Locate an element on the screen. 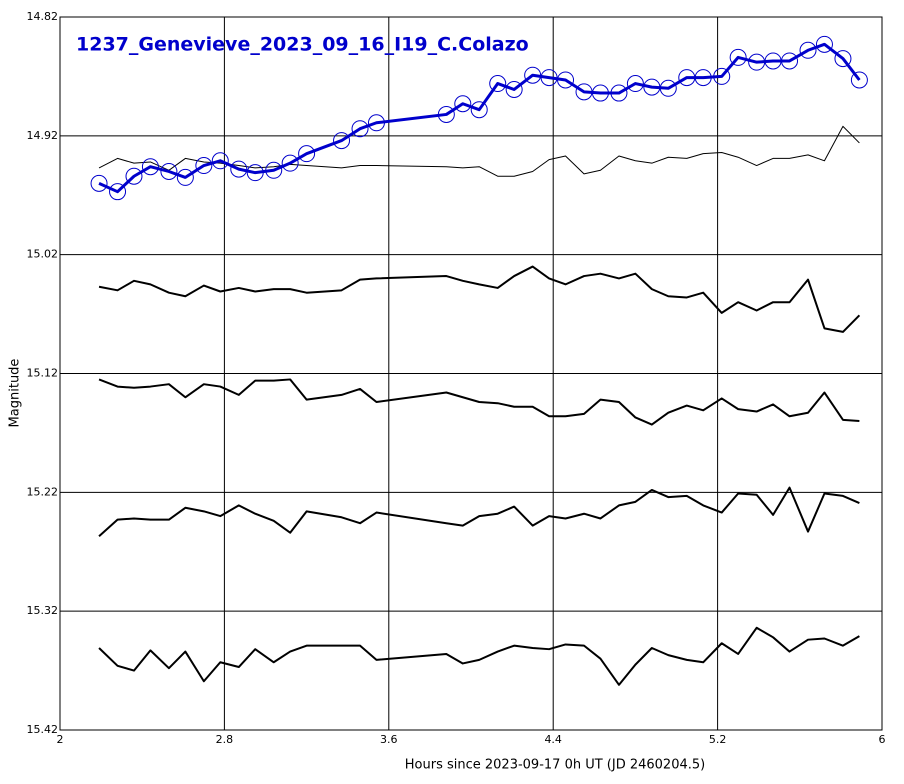 This screenshot has width=904, height=784. y-tick-label: 14.92 is located at coordinates (43, 135).